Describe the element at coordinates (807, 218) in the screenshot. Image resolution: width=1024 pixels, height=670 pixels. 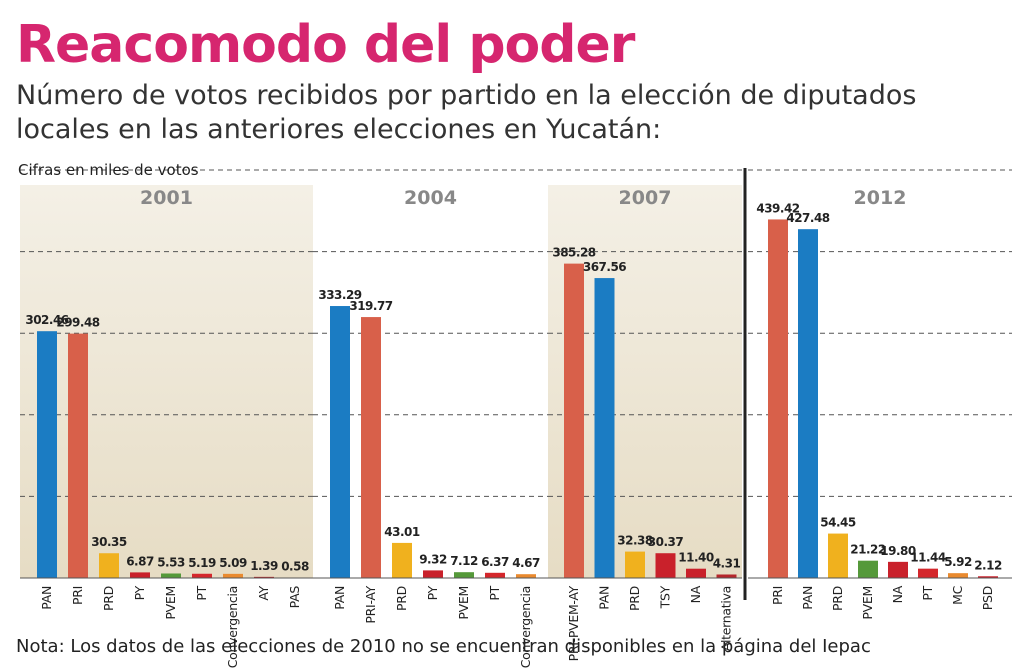
I see `value-label: 427.48` at that location.